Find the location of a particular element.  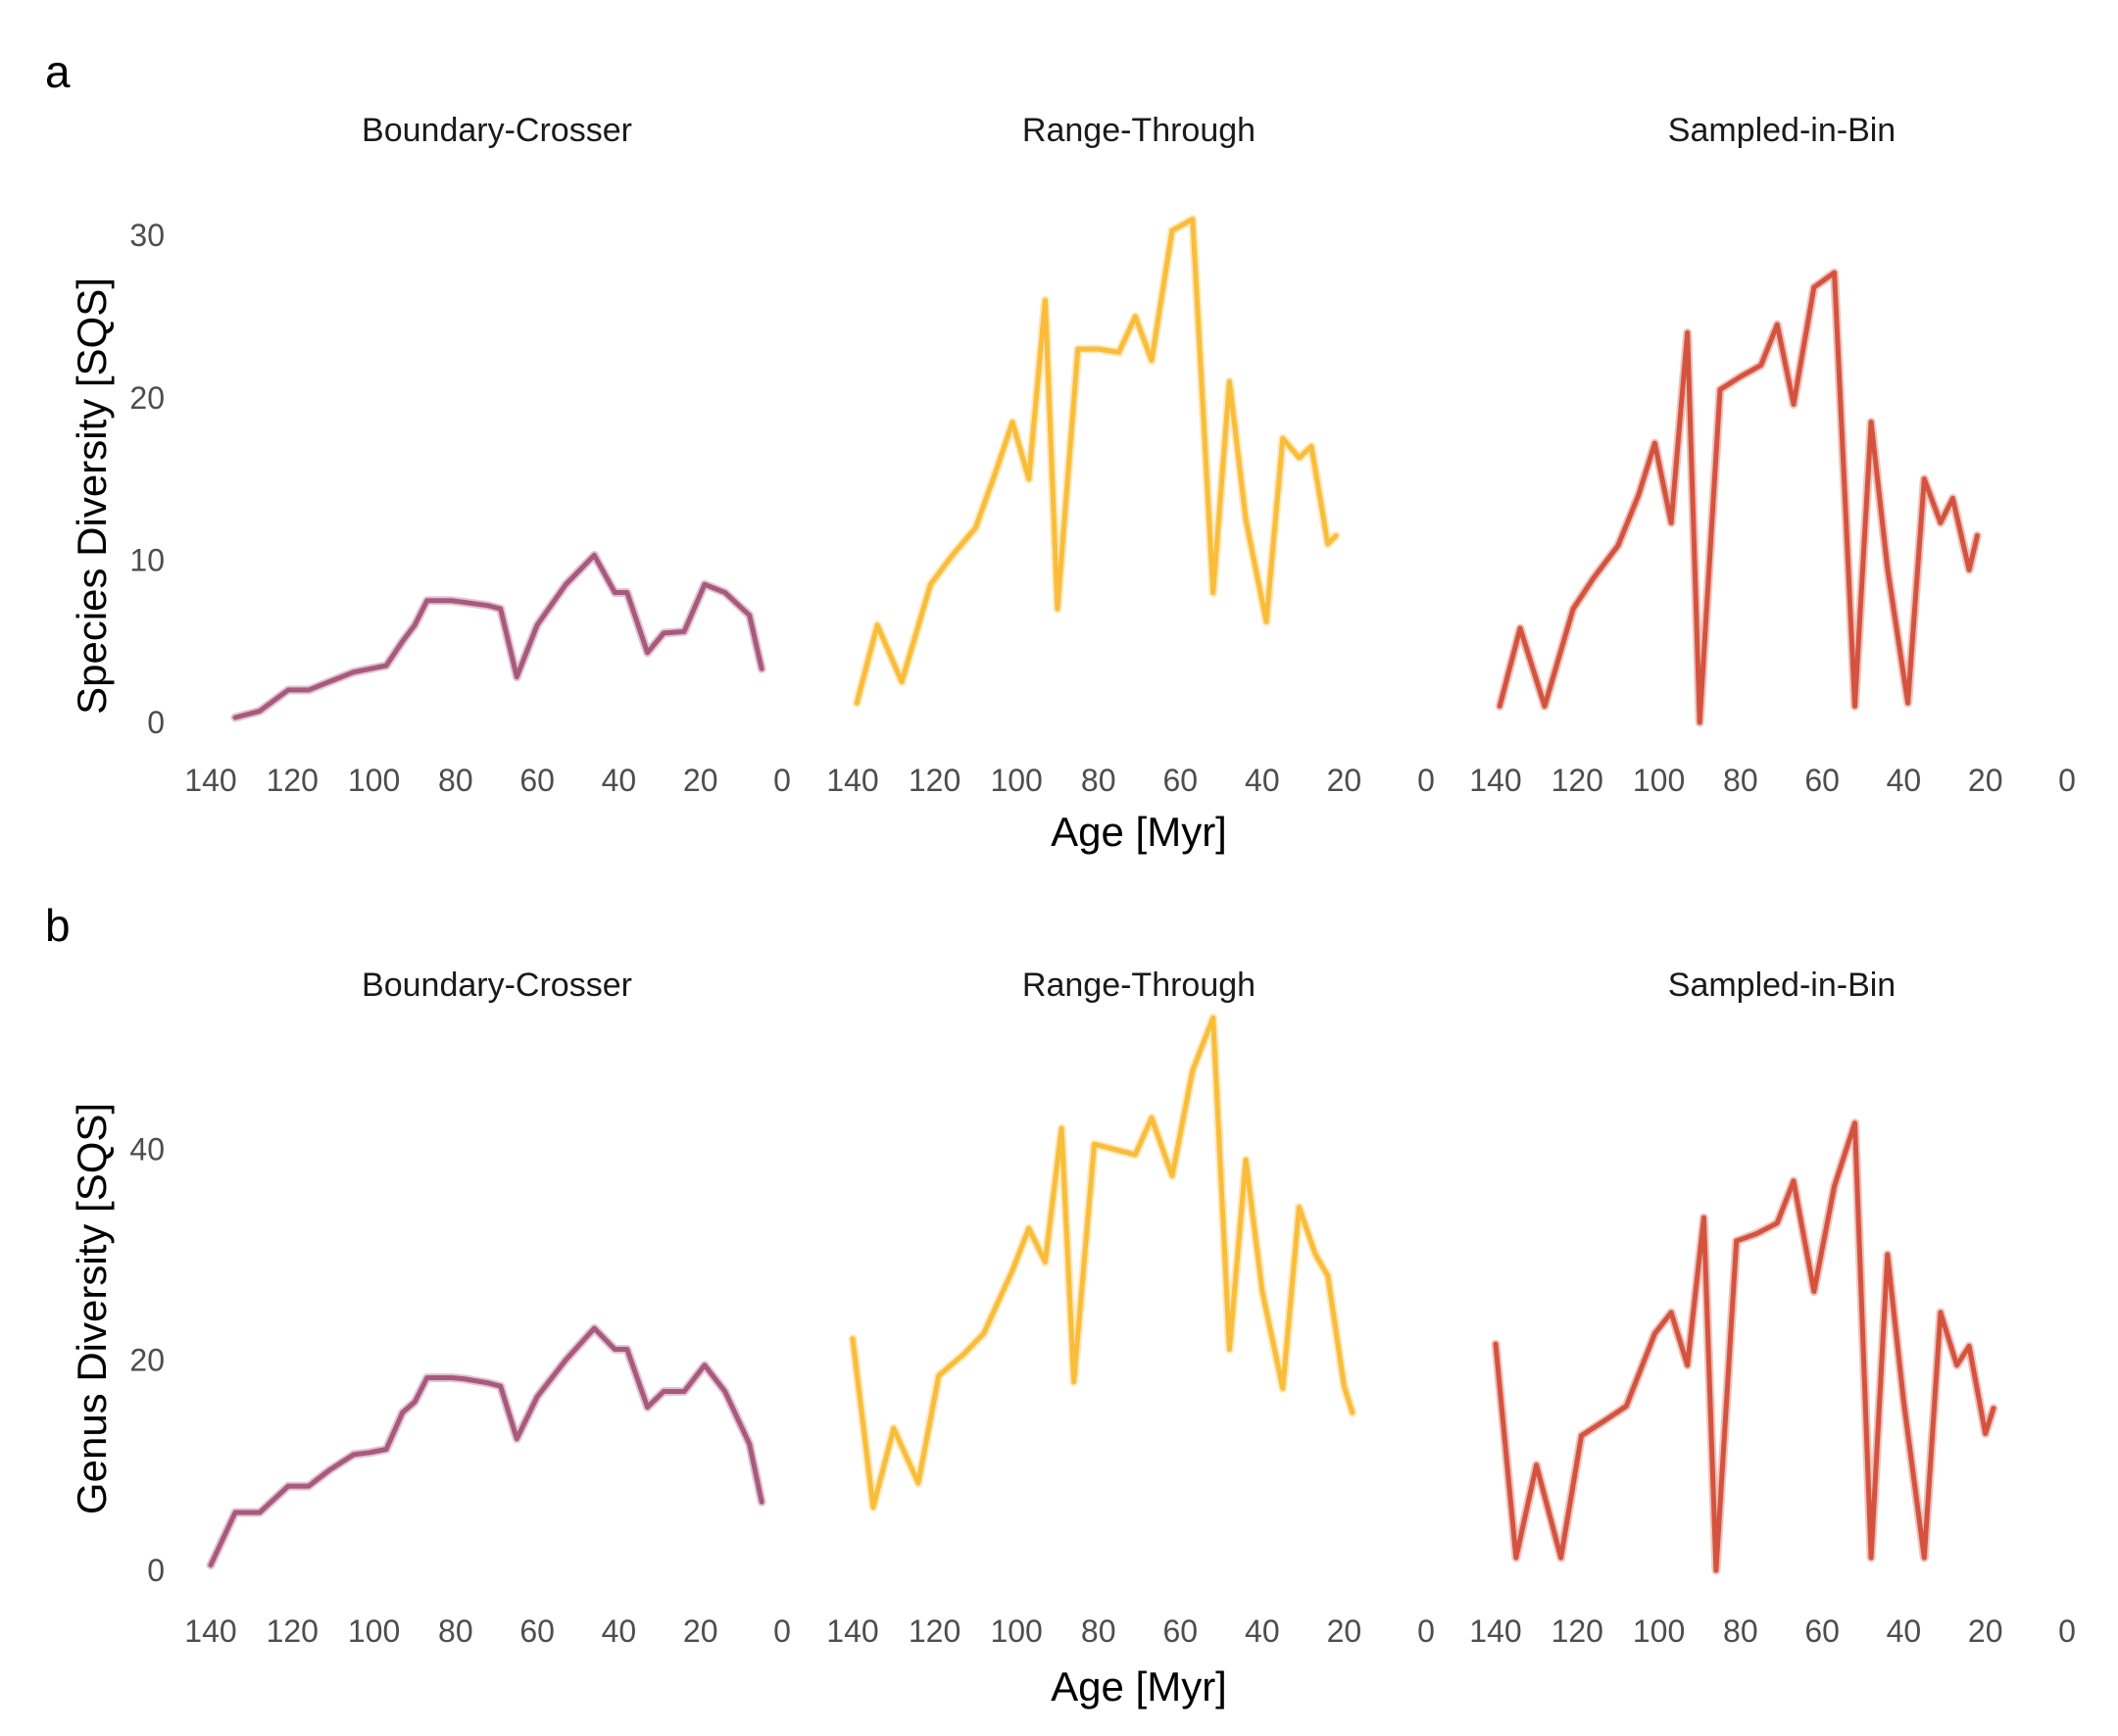

facet-title-a-boundary-crosser: Boundary-Crosser is located at coordinates (497, 131).